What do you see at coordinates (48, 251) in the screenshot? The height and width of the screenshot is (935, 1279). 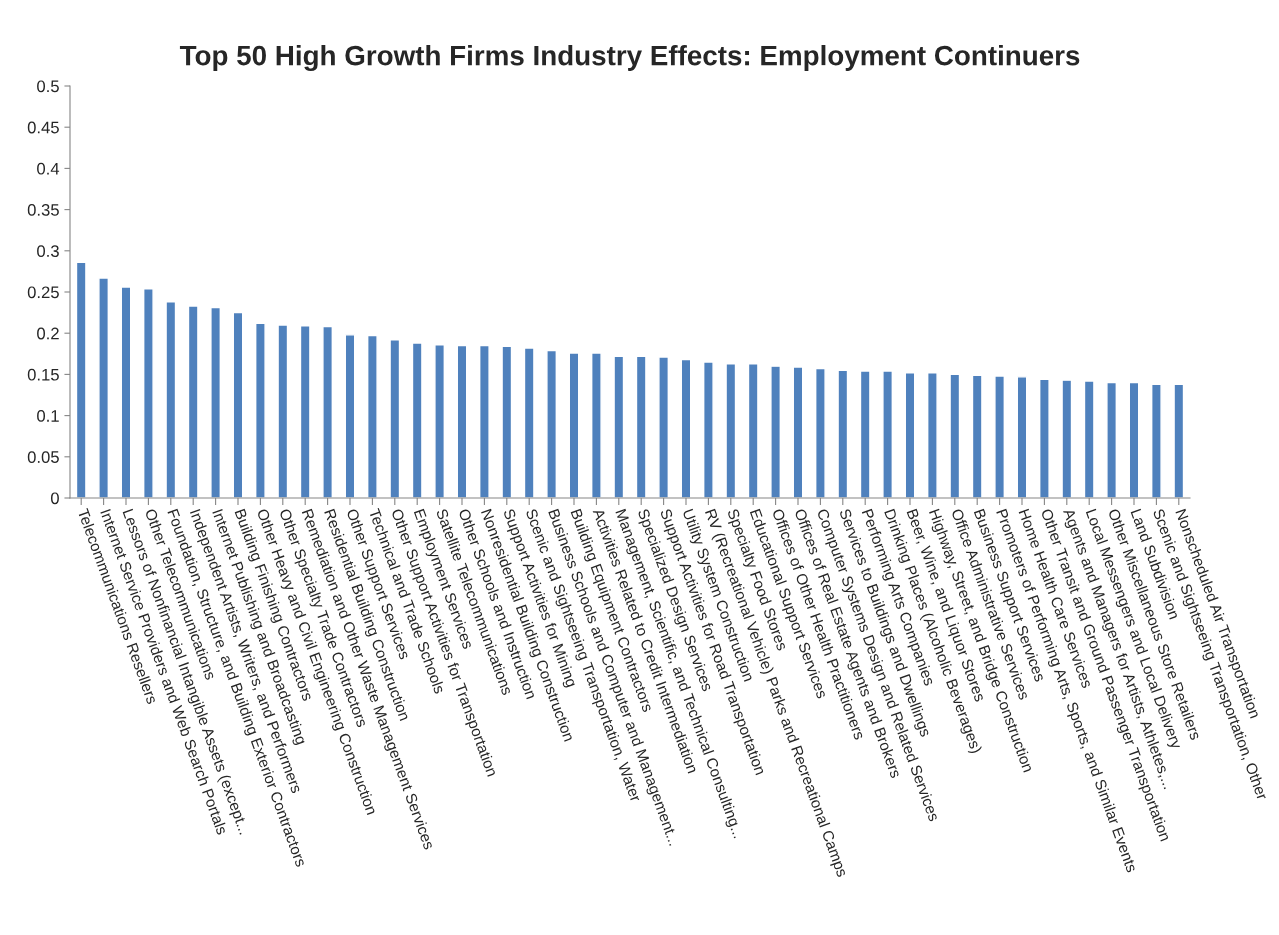 I see `y-tick-label: 0.3` at bounding box center [48, 251].